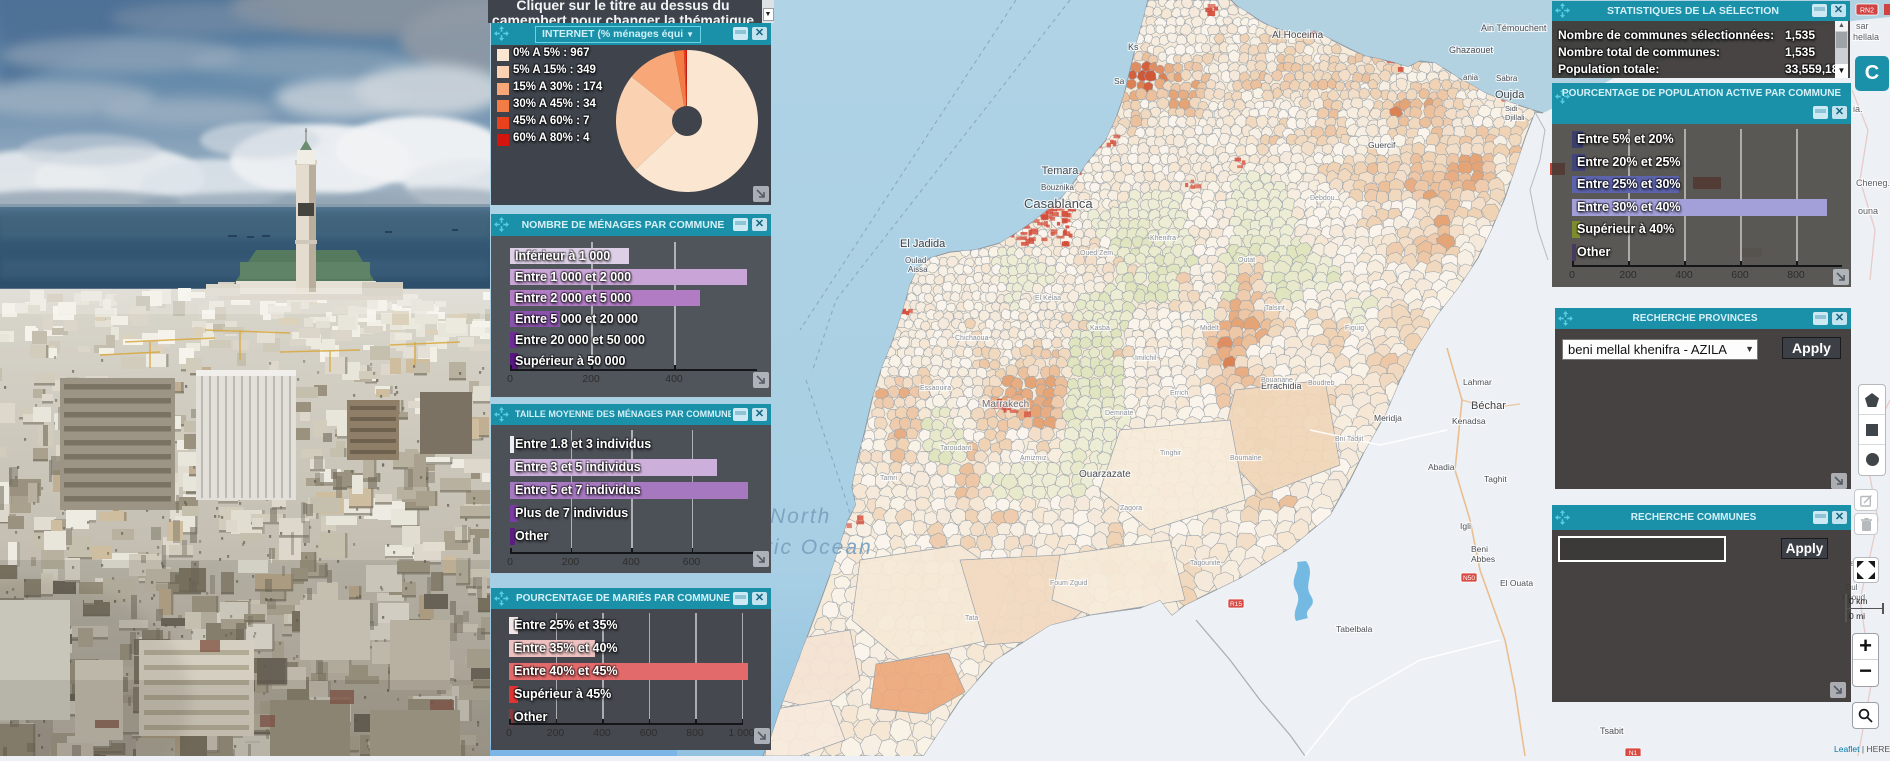 This screenshot has height=761, width=1890. What do you see at coordinates (1163, 238) in the screenshot?
I see `svg-text: Khenifra` at bounding box center [1163, 238].